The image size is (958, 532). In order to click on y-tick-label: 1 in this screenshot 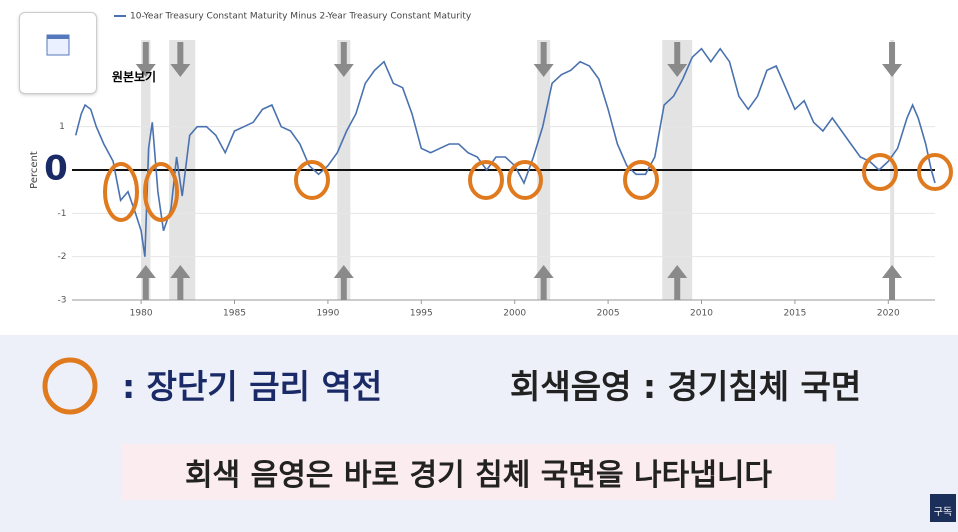, I will do `click(62, 127)`.